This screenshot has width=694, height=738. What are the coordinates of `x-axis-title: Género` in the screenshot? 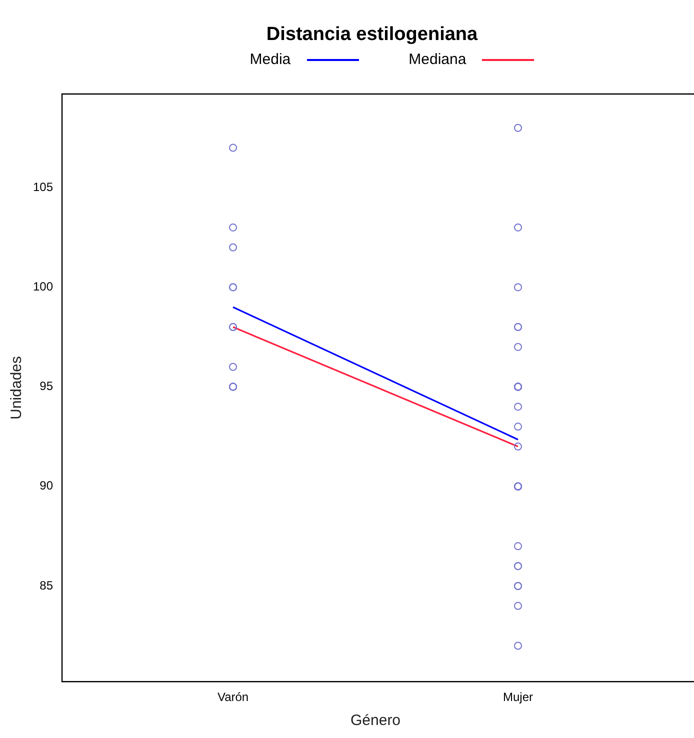 It's located at (375, 721).